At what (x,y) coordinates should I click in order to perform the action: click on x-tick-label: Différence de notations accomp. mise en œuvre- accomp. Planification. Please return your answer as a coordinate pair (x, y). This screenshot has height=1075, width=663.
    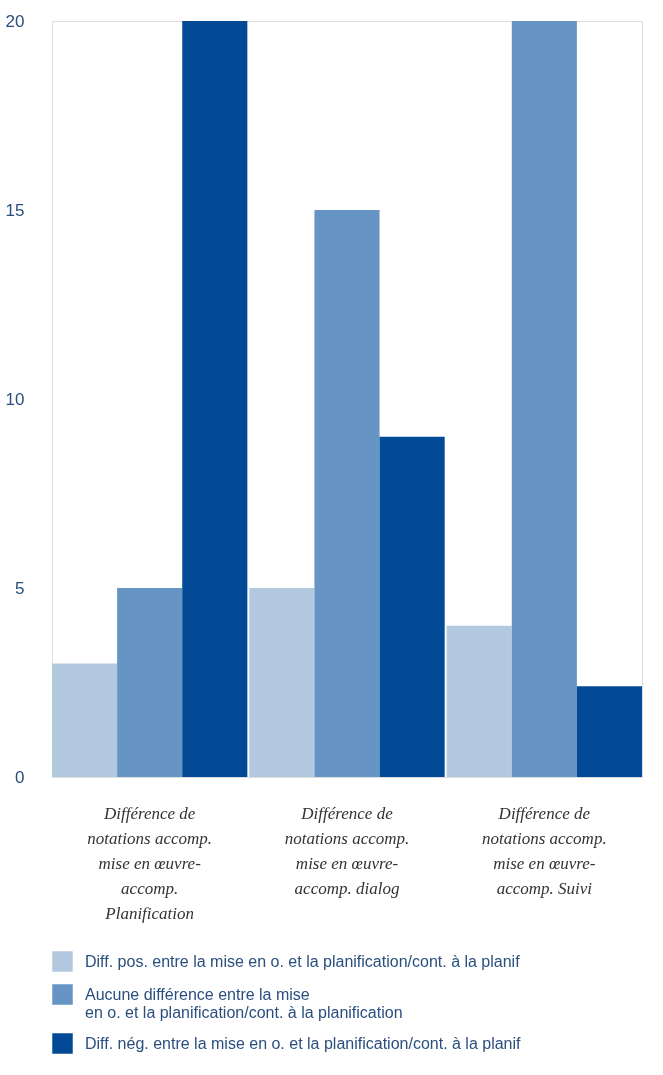
    Looking at the image, I should click on (149, 863).